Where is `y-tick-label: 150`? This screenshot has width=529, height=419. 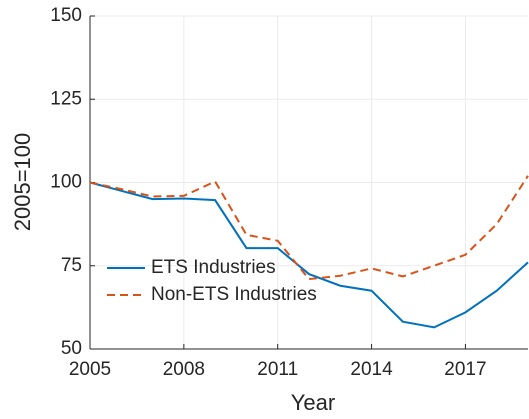 y-tick-label: 150 is located at coordinates (66, 15).